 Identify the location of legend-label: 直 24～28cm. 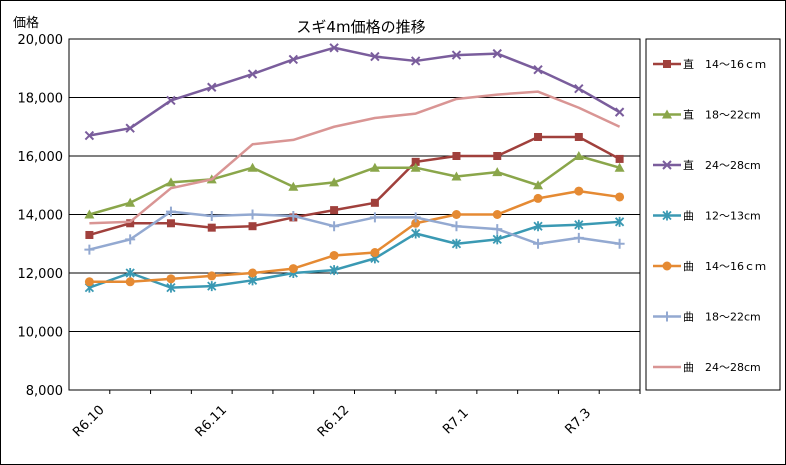
(722, 165).